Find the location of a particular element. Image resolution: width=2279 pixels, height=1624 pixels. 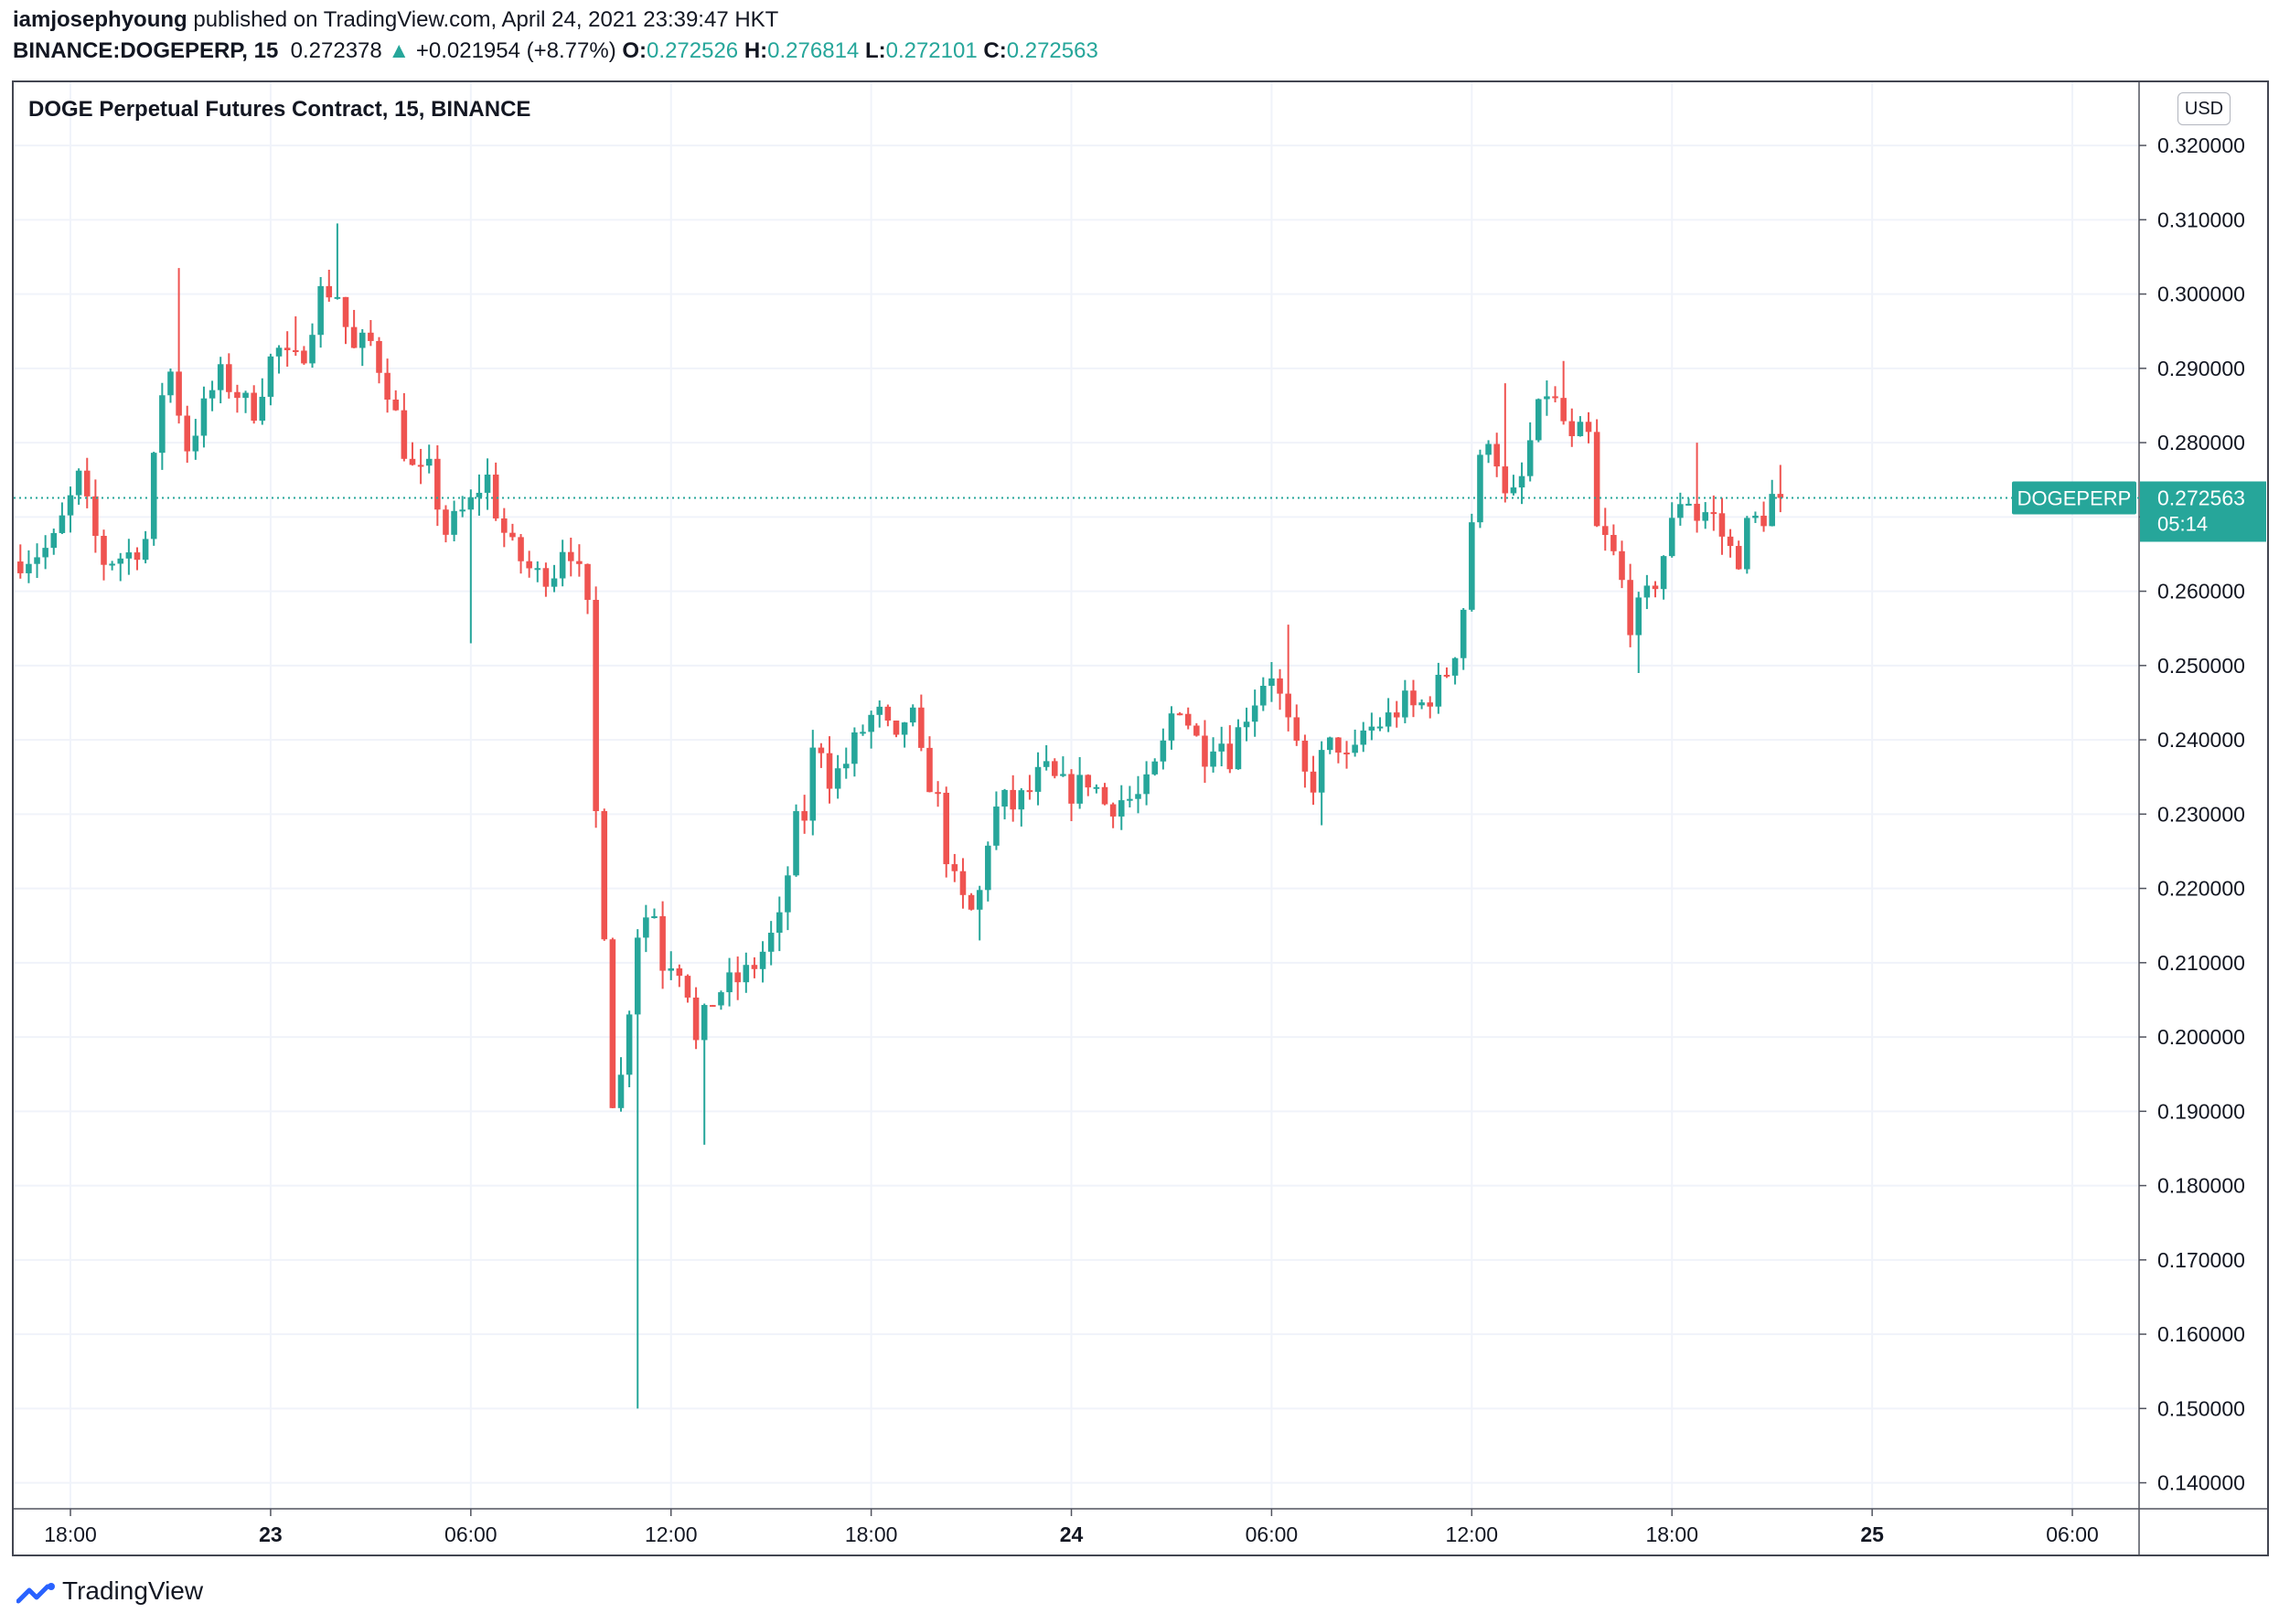

y-tick-label: 0.230000 is located at coordinates (2201, 814).